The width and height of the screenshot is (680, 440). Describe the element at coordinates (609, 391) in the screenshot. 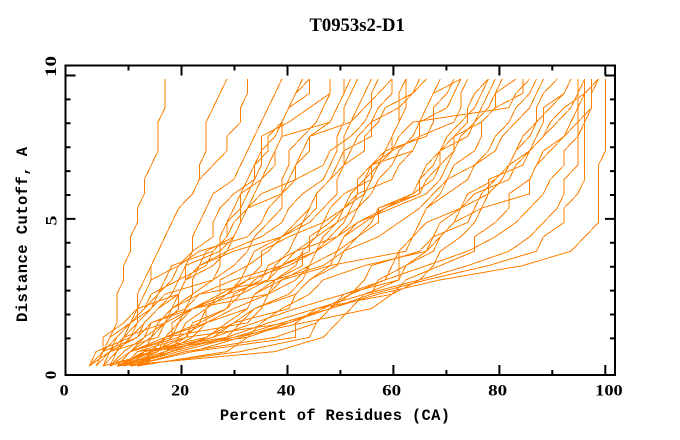

I see `svg-text: 100` at that location.